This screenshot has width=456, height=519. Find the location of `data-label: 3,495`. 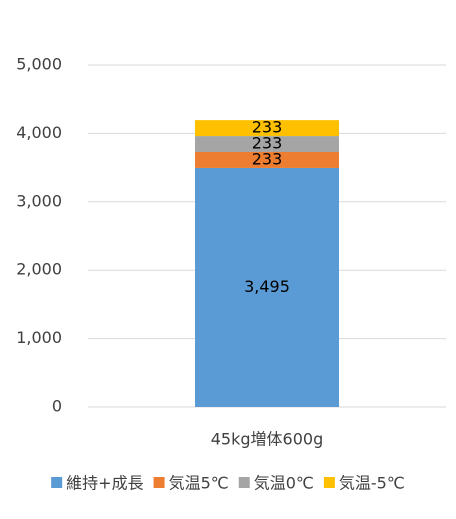

data-label: 3,495 is located at coordinates (267, 286).